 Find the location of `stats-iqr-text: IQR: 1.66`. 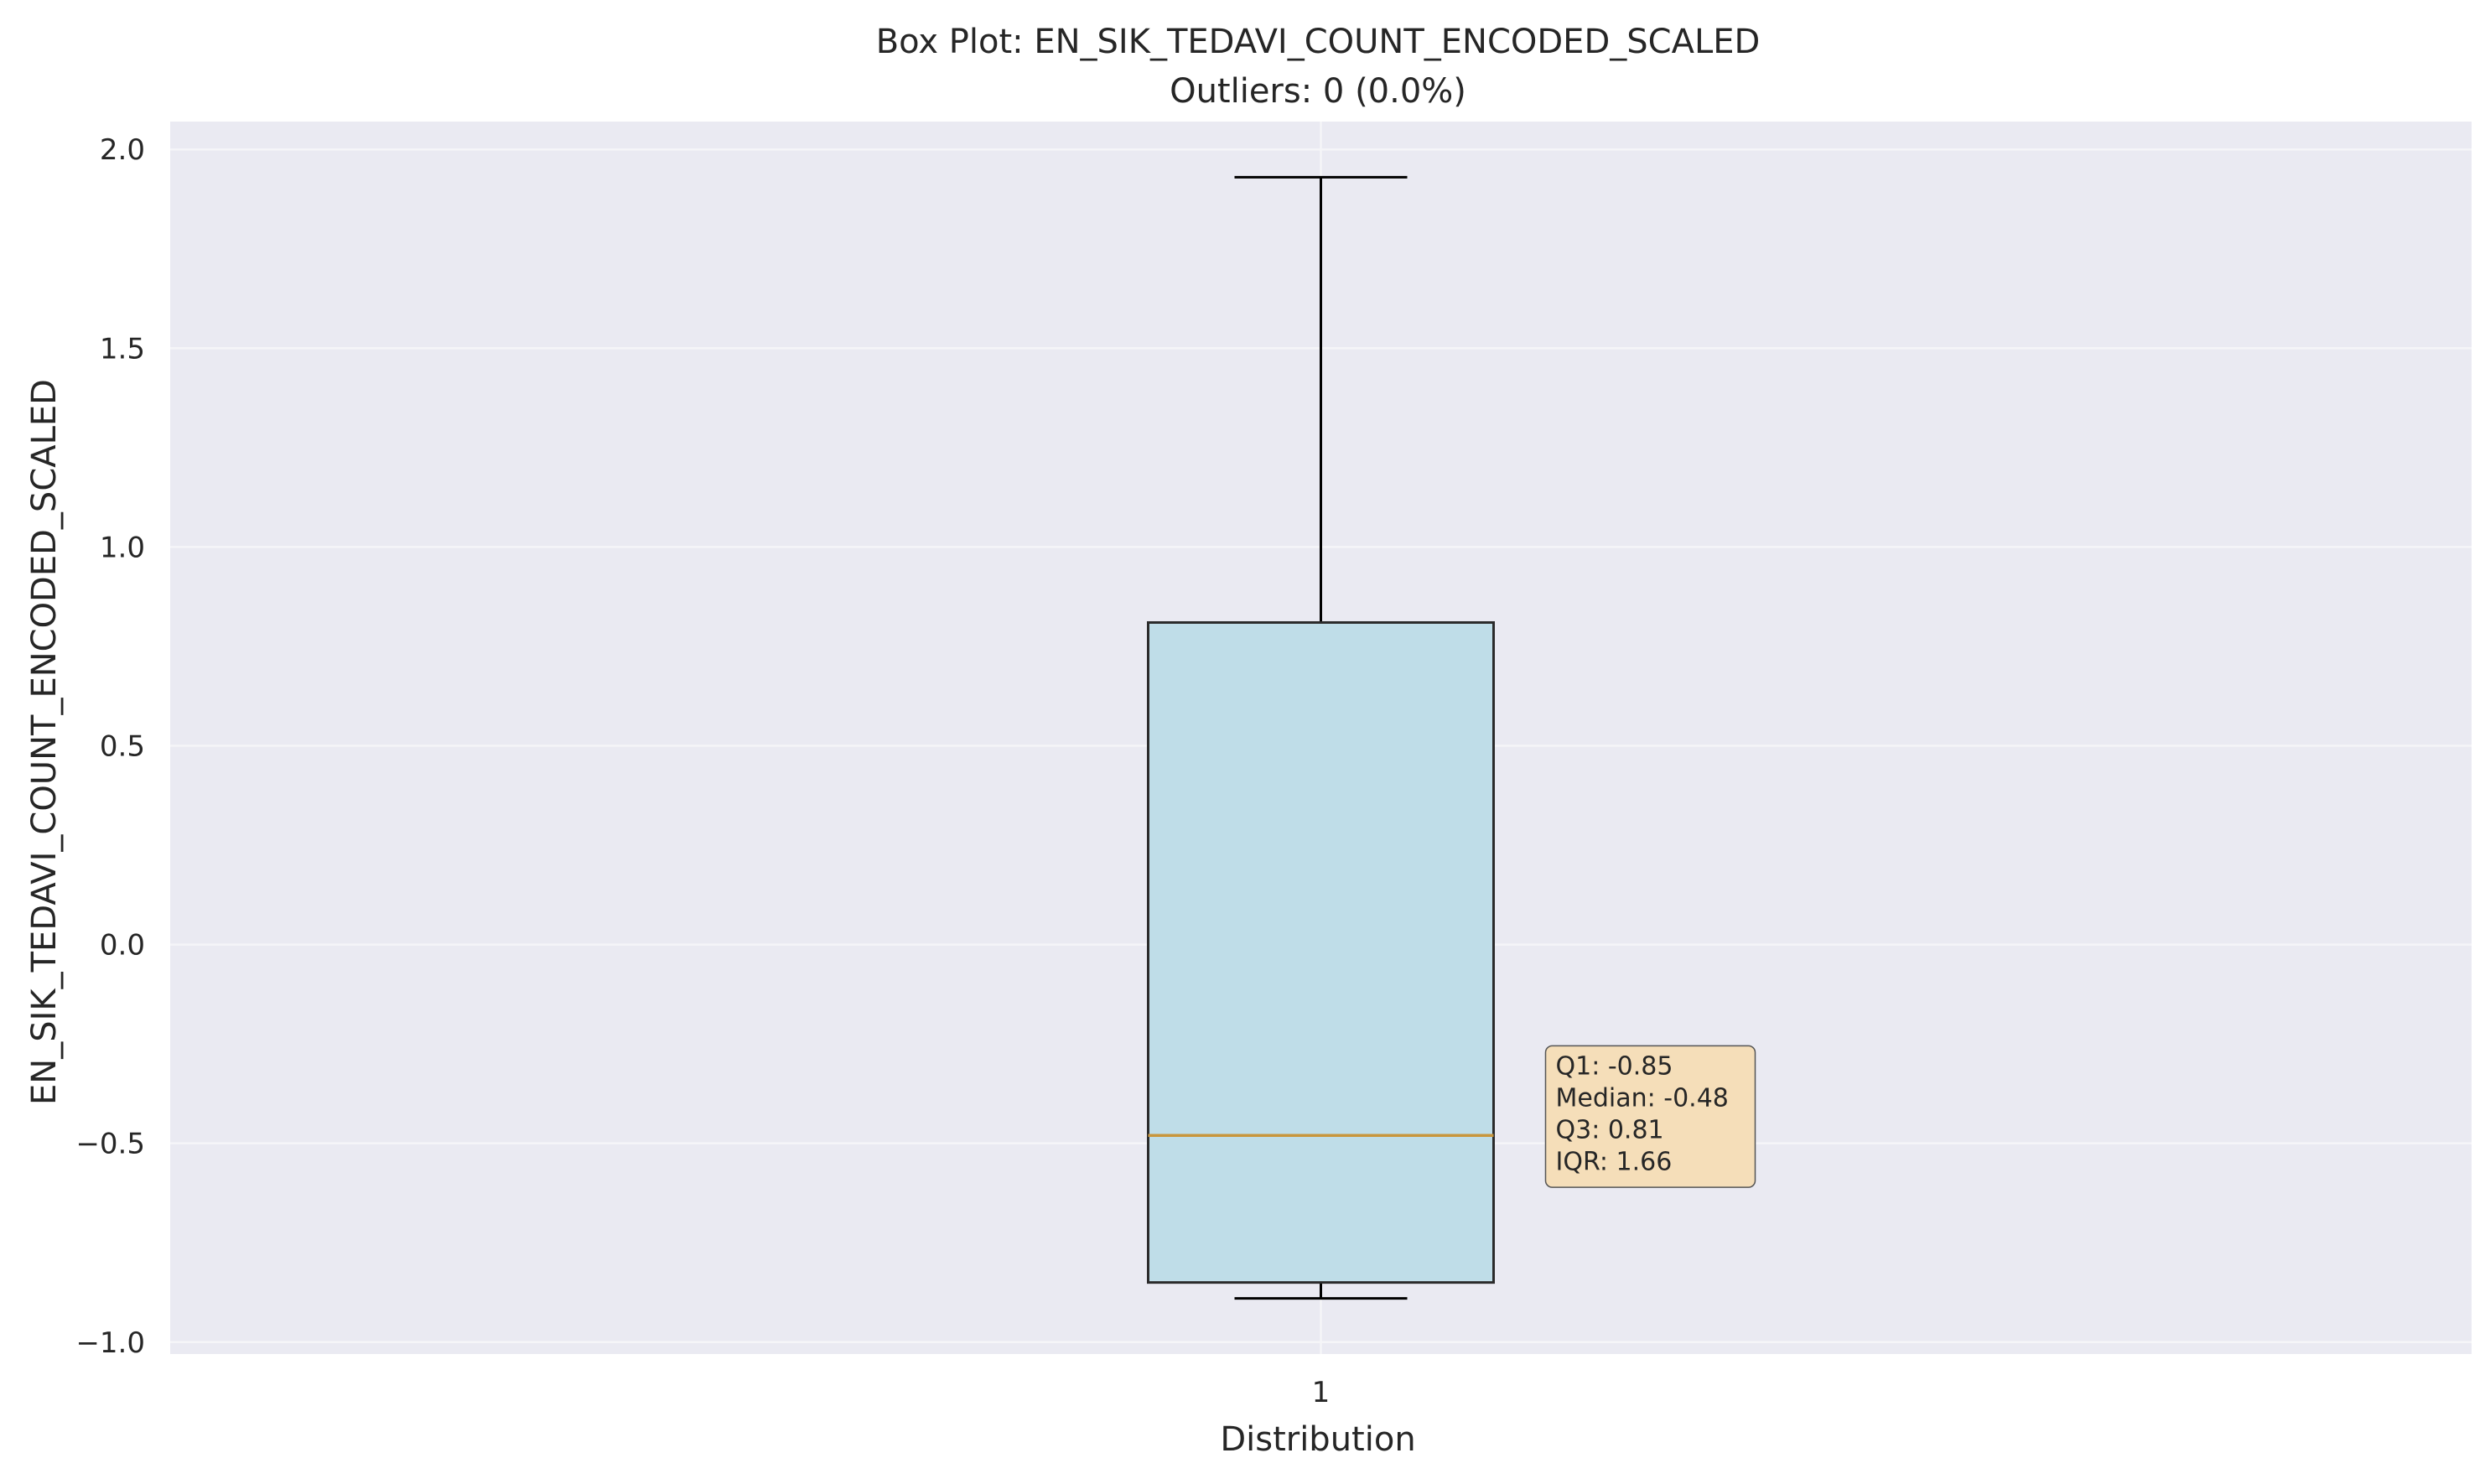

stats-iqr-text: IQR: 1.66 is located at coordinates (1614, 1161).